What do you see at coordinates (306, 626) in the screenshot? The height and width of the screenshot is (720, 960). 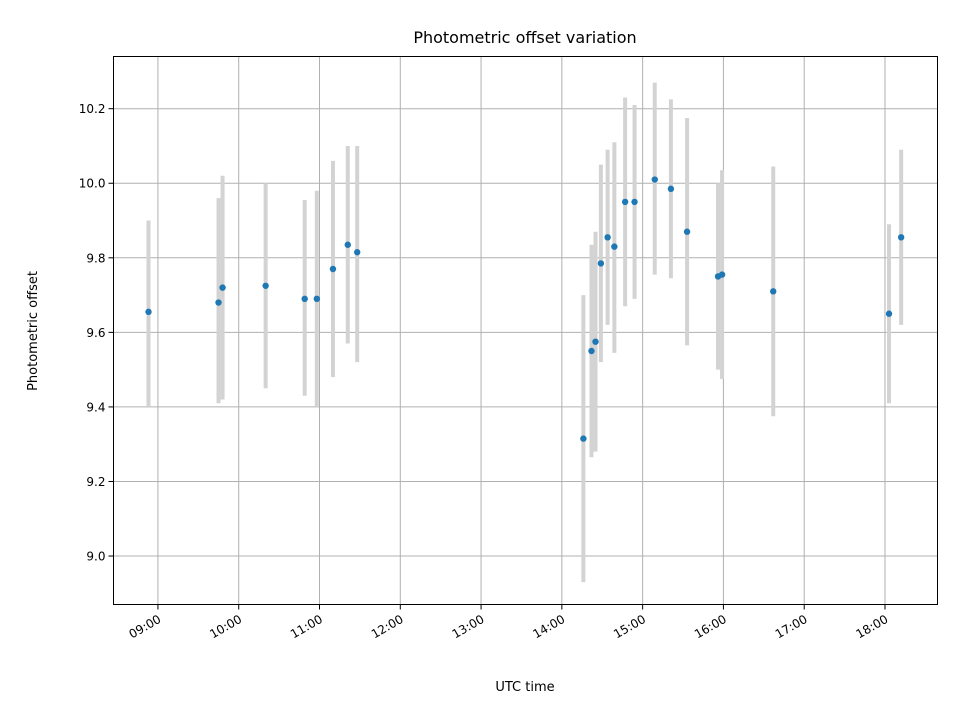 I see `x-tick-label: 11:00` at bounding box center [306, 626].